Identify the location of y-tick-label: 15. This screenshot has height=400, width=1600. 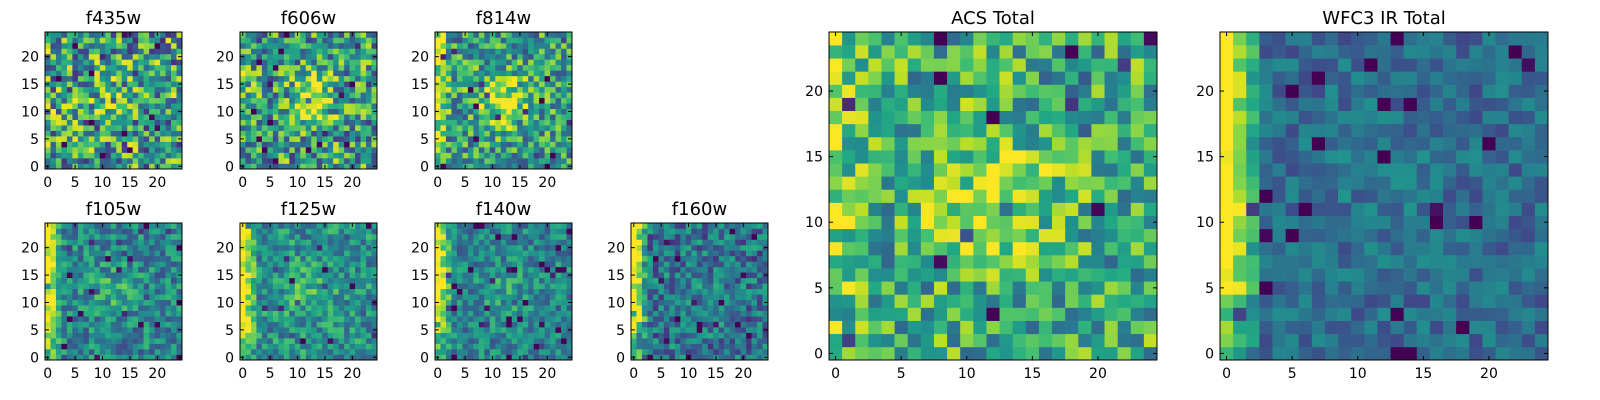
(225, 85).